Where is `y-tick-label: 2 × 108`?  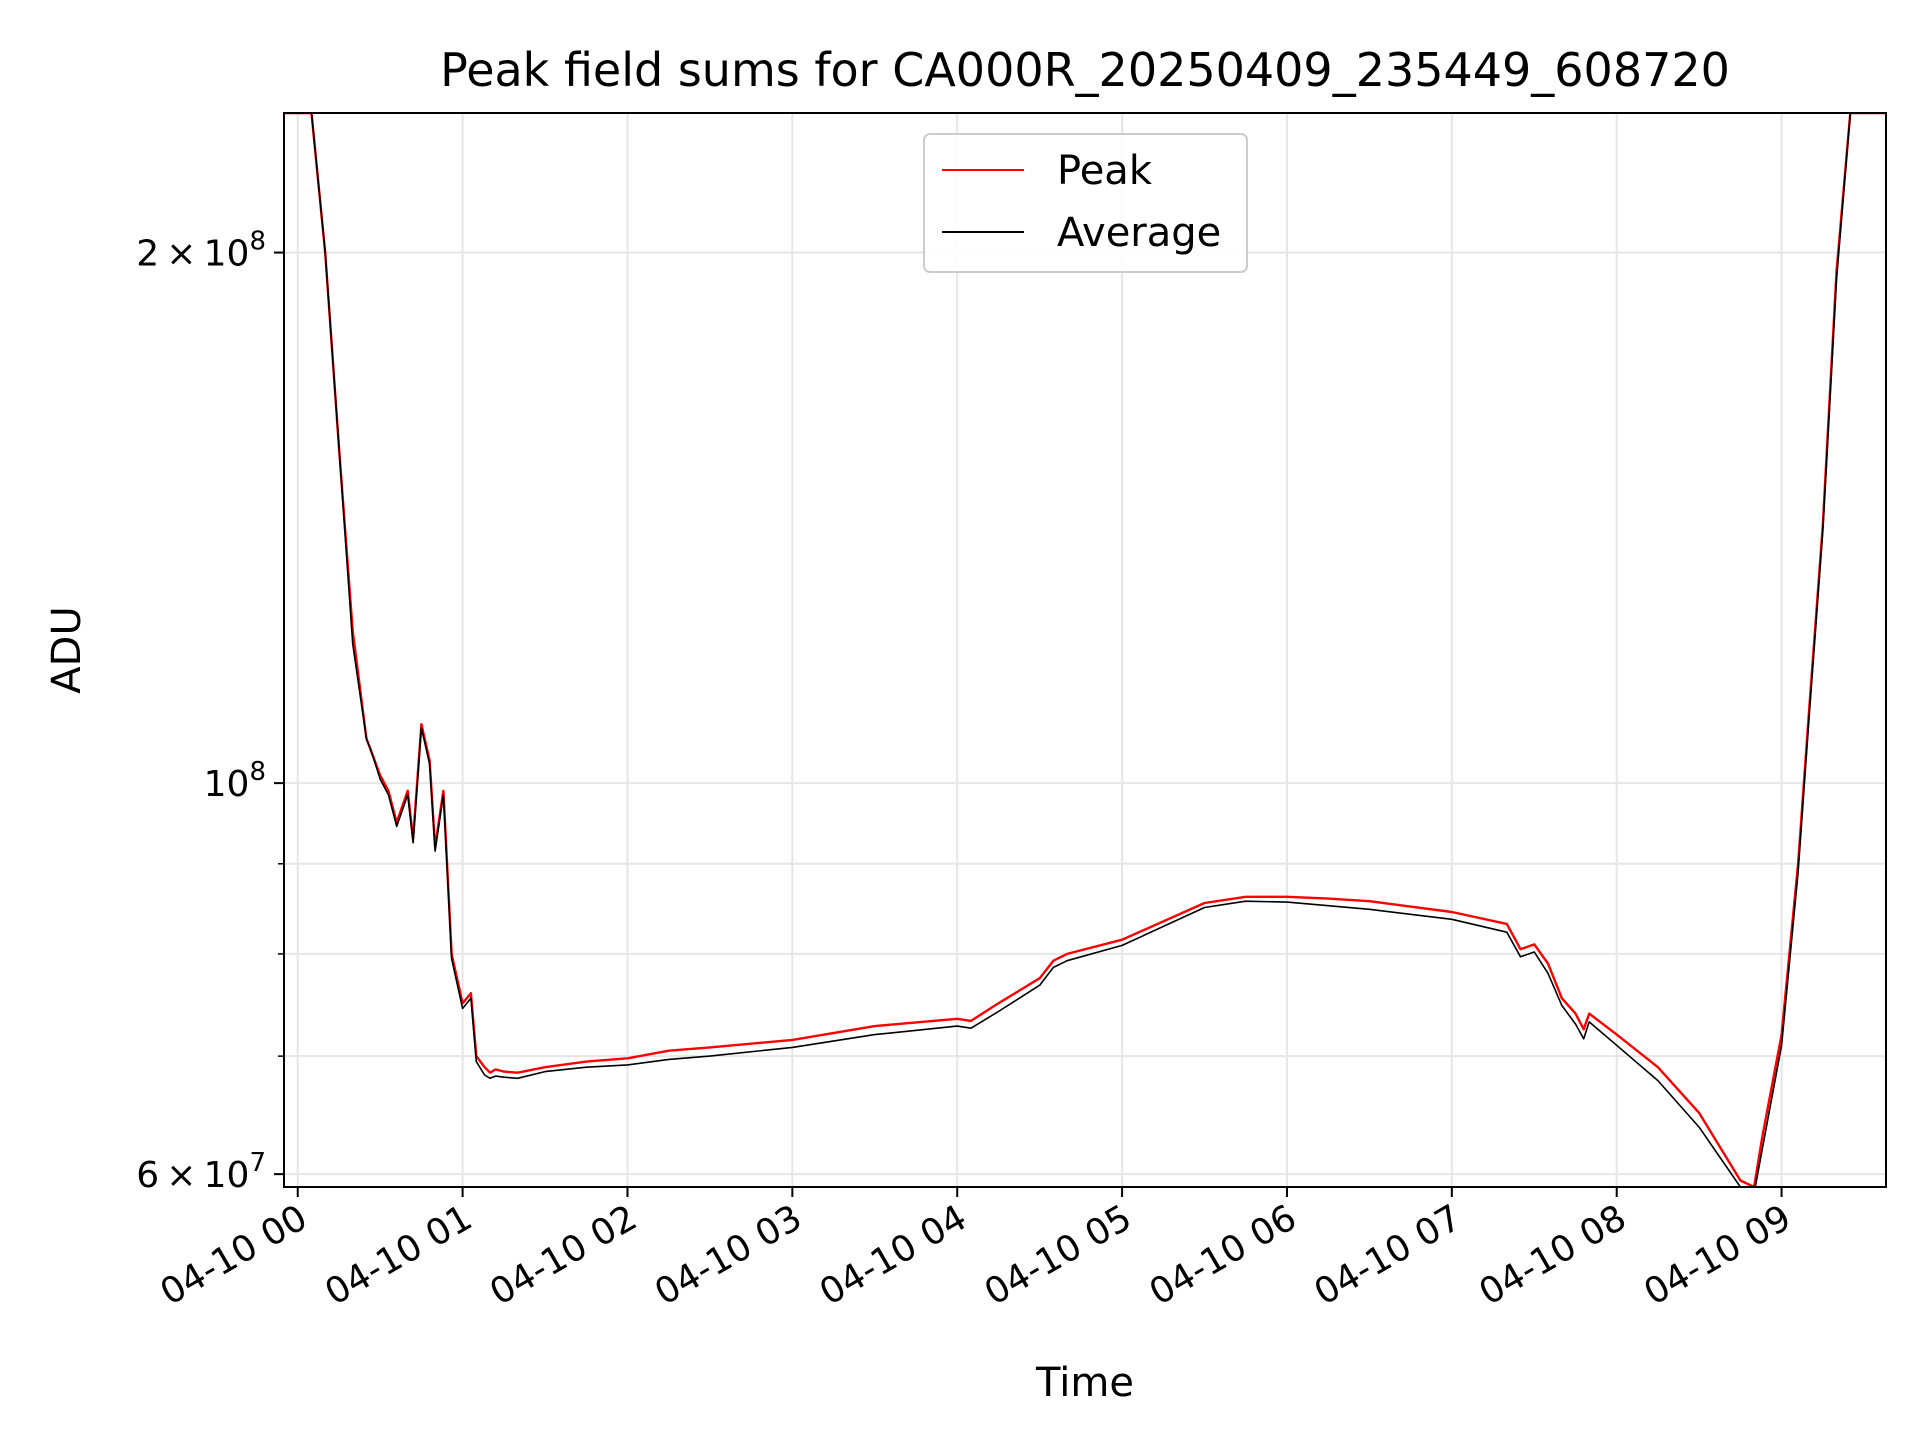
y-tick-label: 2 × 108 is located at coordinates (201, 251).